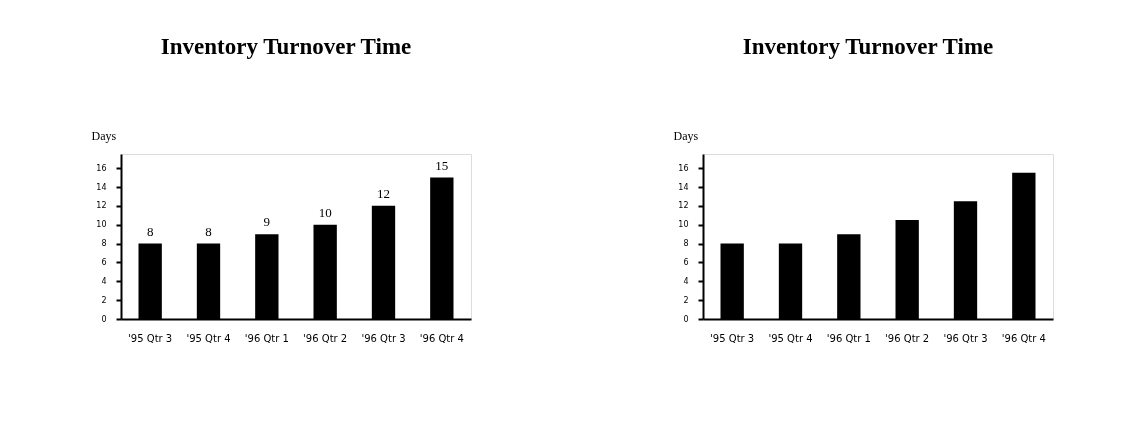 The width and height of the screenshot is (1131, 421). What do you see at coordinates (383, 193) in the screenshot?
I see `data-label: 12` at bounding box center [383, 193].